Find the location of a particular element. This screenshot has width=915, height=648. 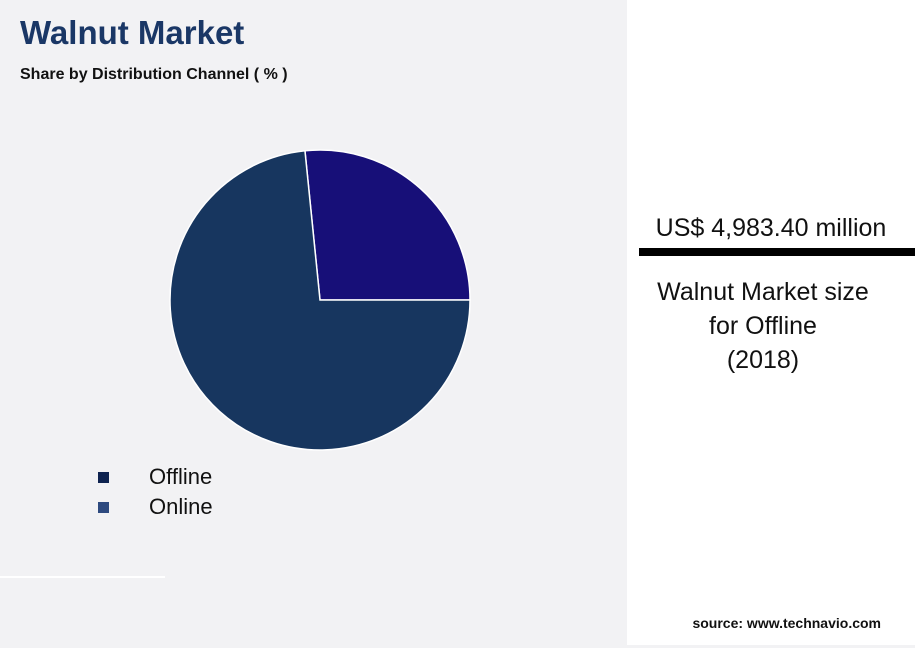

legend: Offline Online is located at coordinates (155, 492).